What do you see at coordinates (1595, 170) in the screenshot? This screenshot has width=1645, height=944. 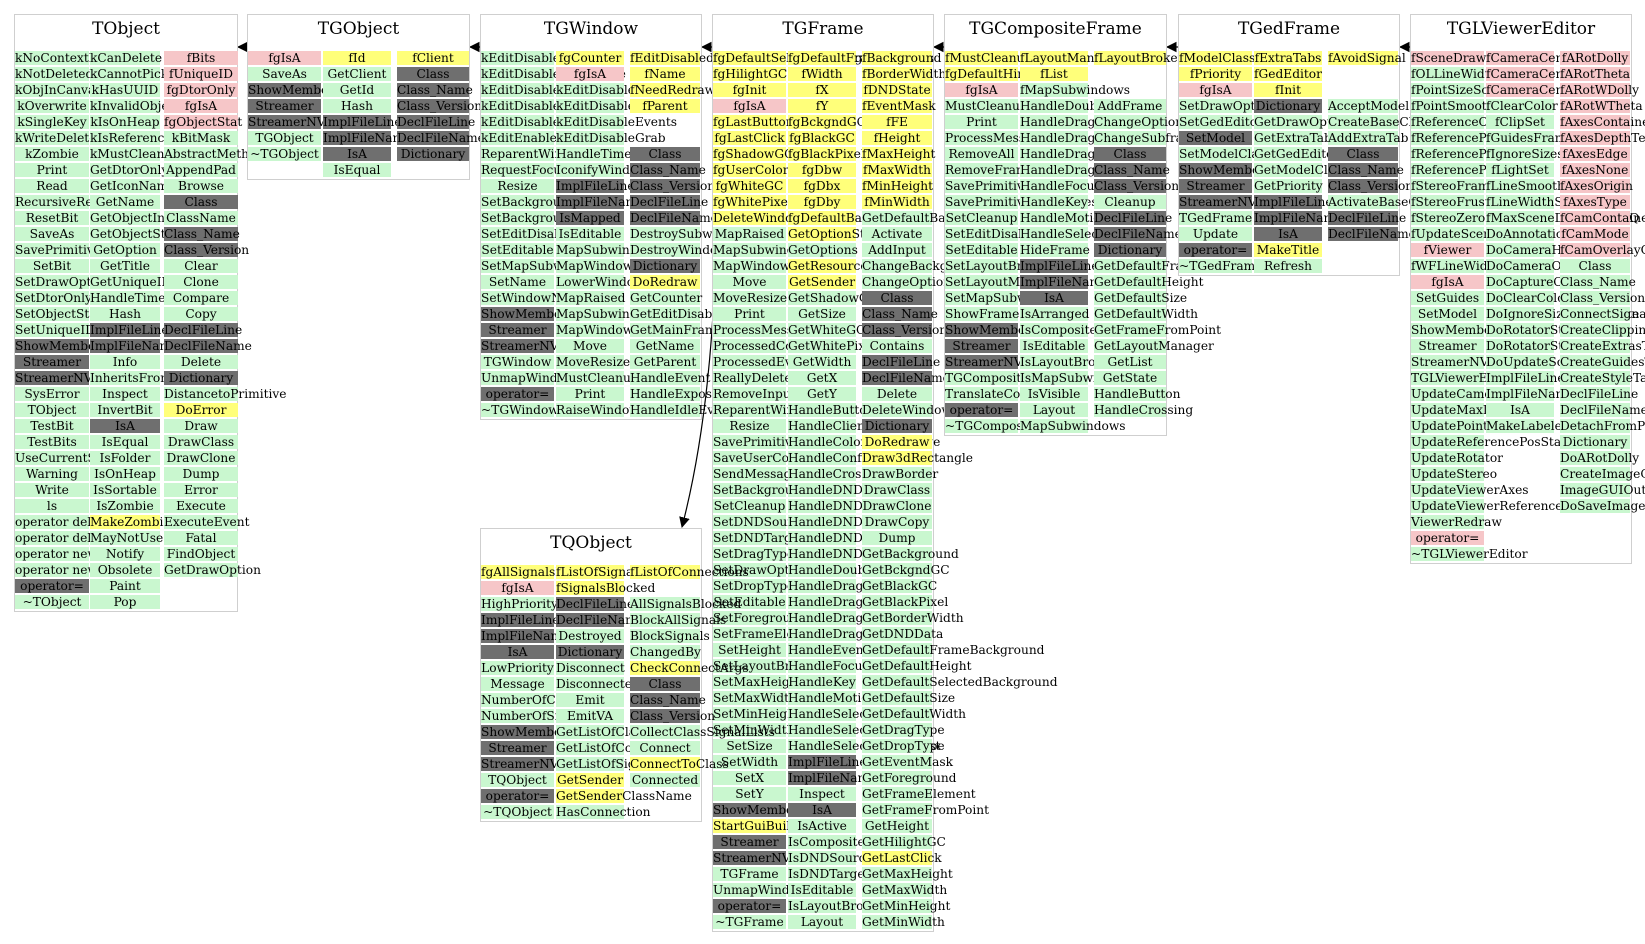 I see `member-faxesnone: fAxesNone` at bounding box center [1595, 170].